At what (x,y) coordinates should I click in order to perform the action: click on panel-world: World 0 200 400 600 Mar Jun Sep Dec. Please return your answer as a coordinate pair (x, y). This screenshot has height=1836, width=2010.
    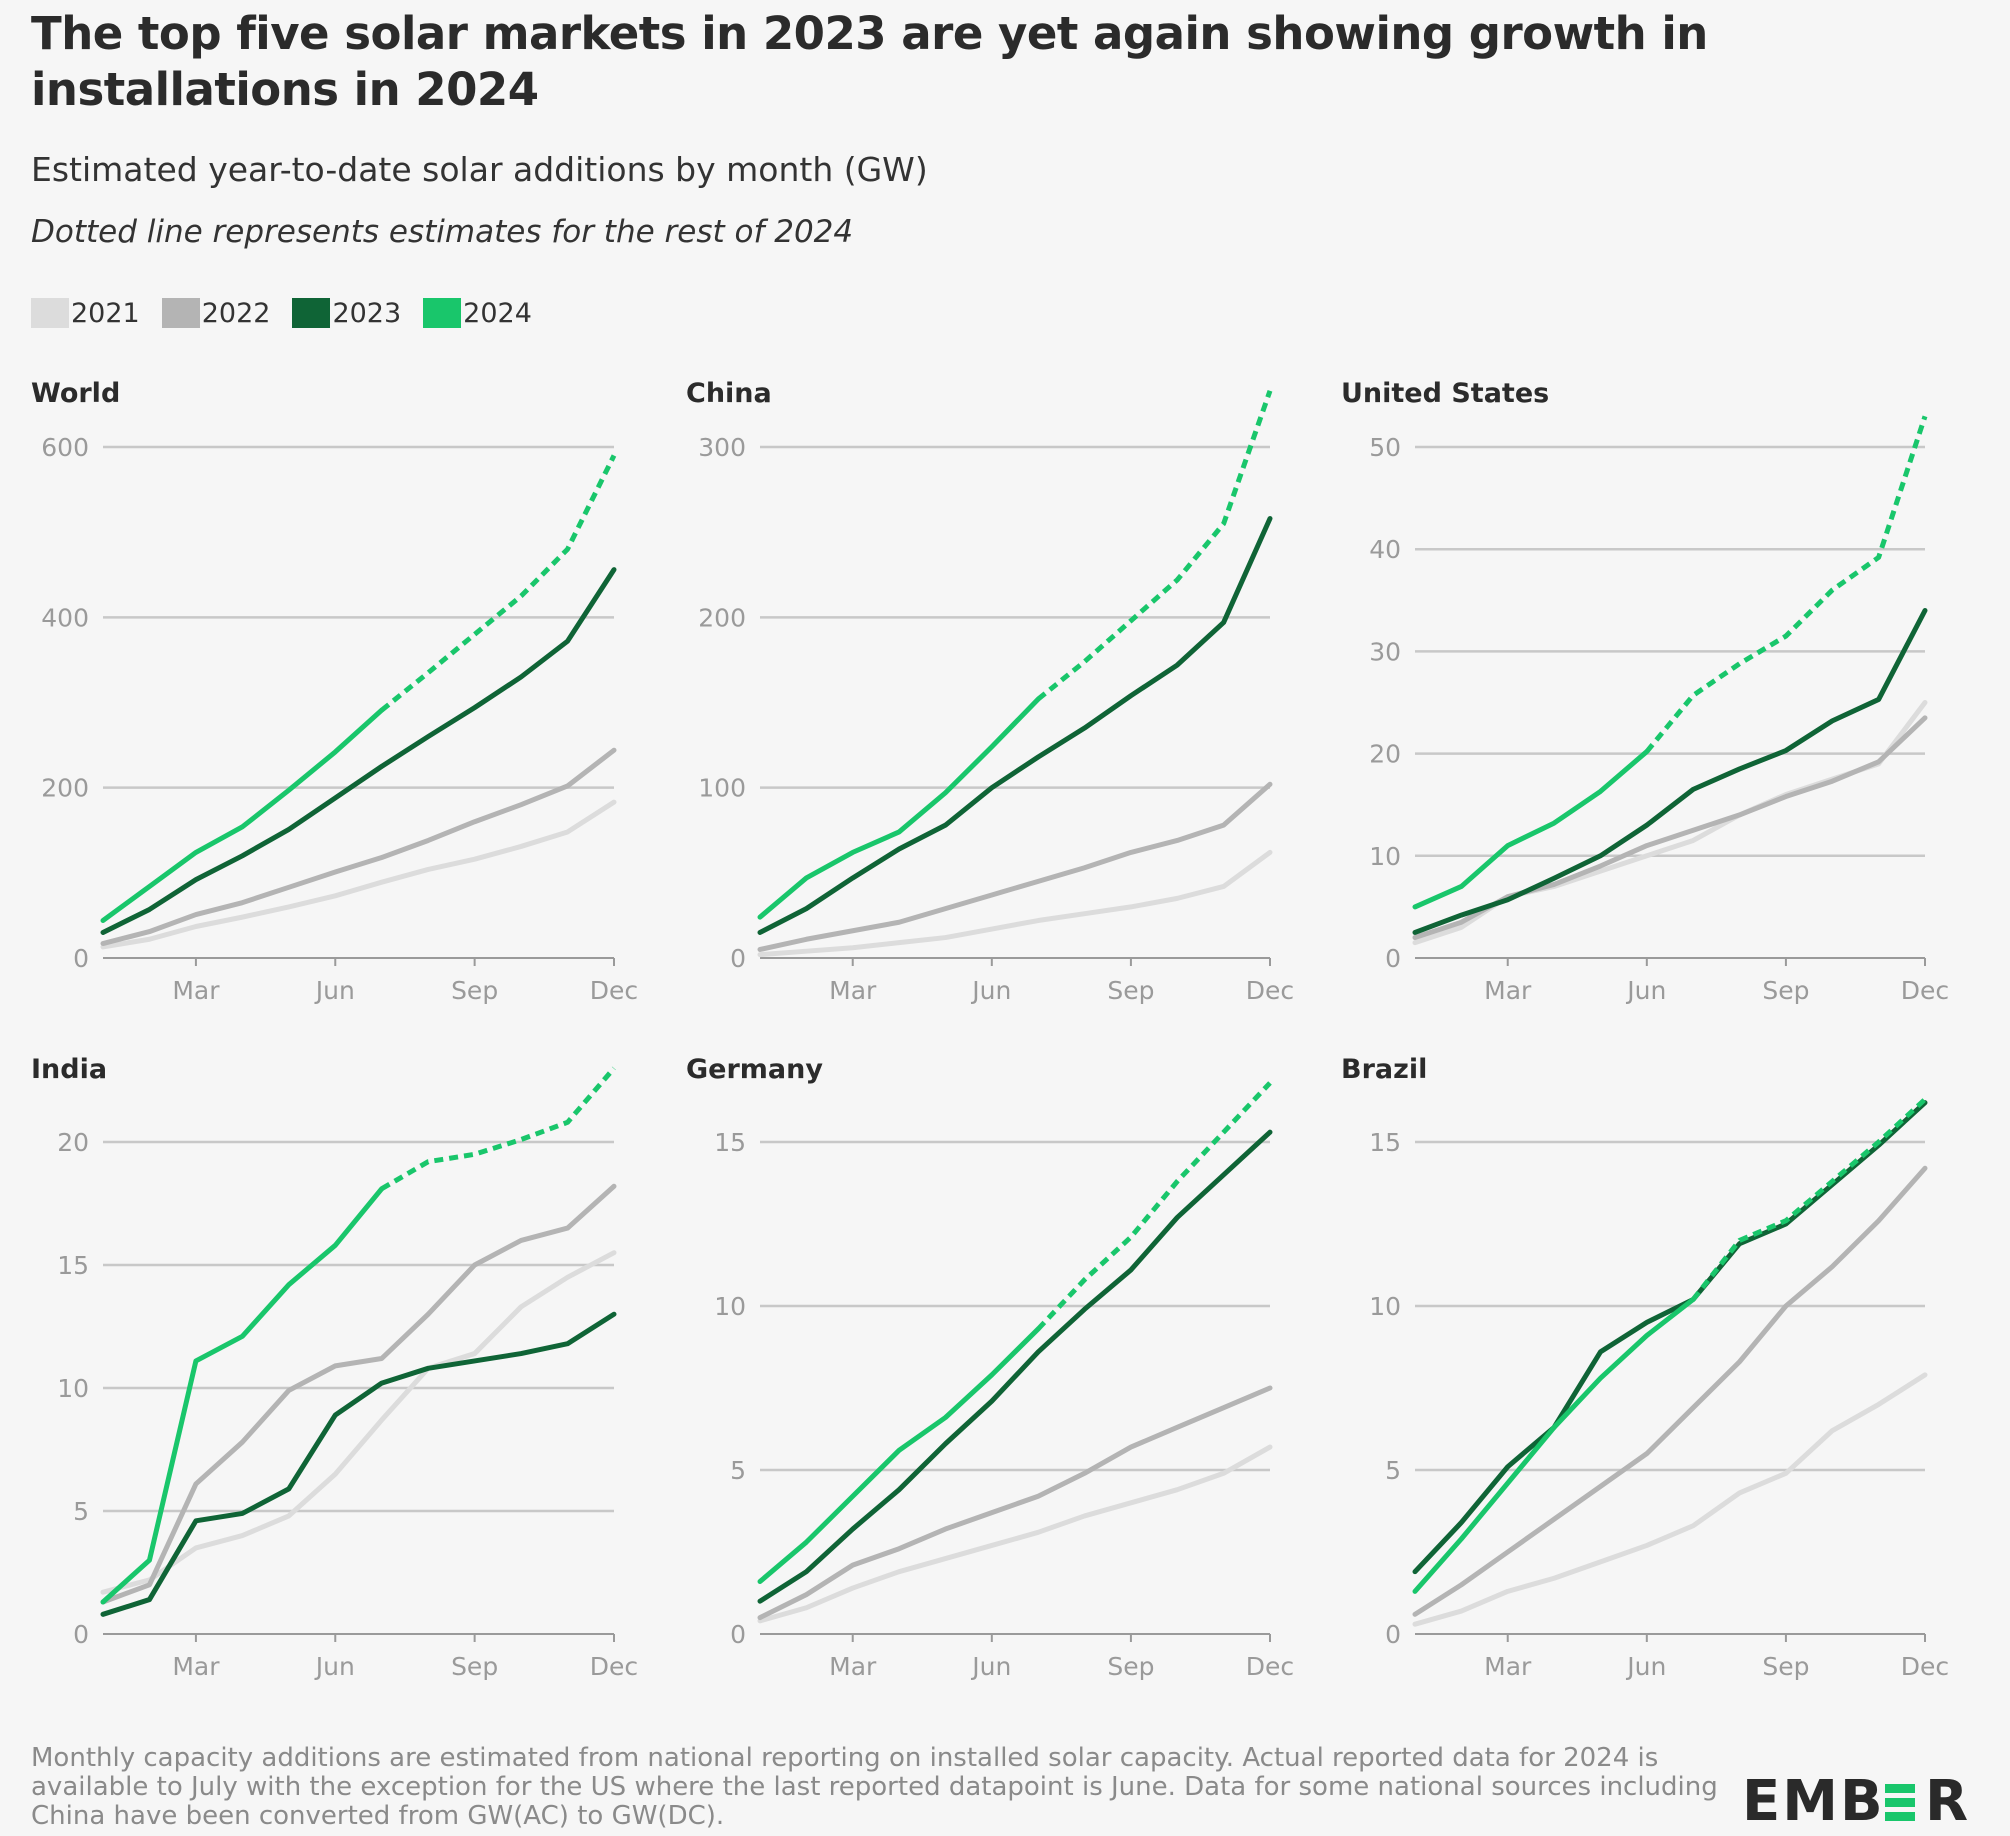
    Looking at the image, I should click on (334, 691).